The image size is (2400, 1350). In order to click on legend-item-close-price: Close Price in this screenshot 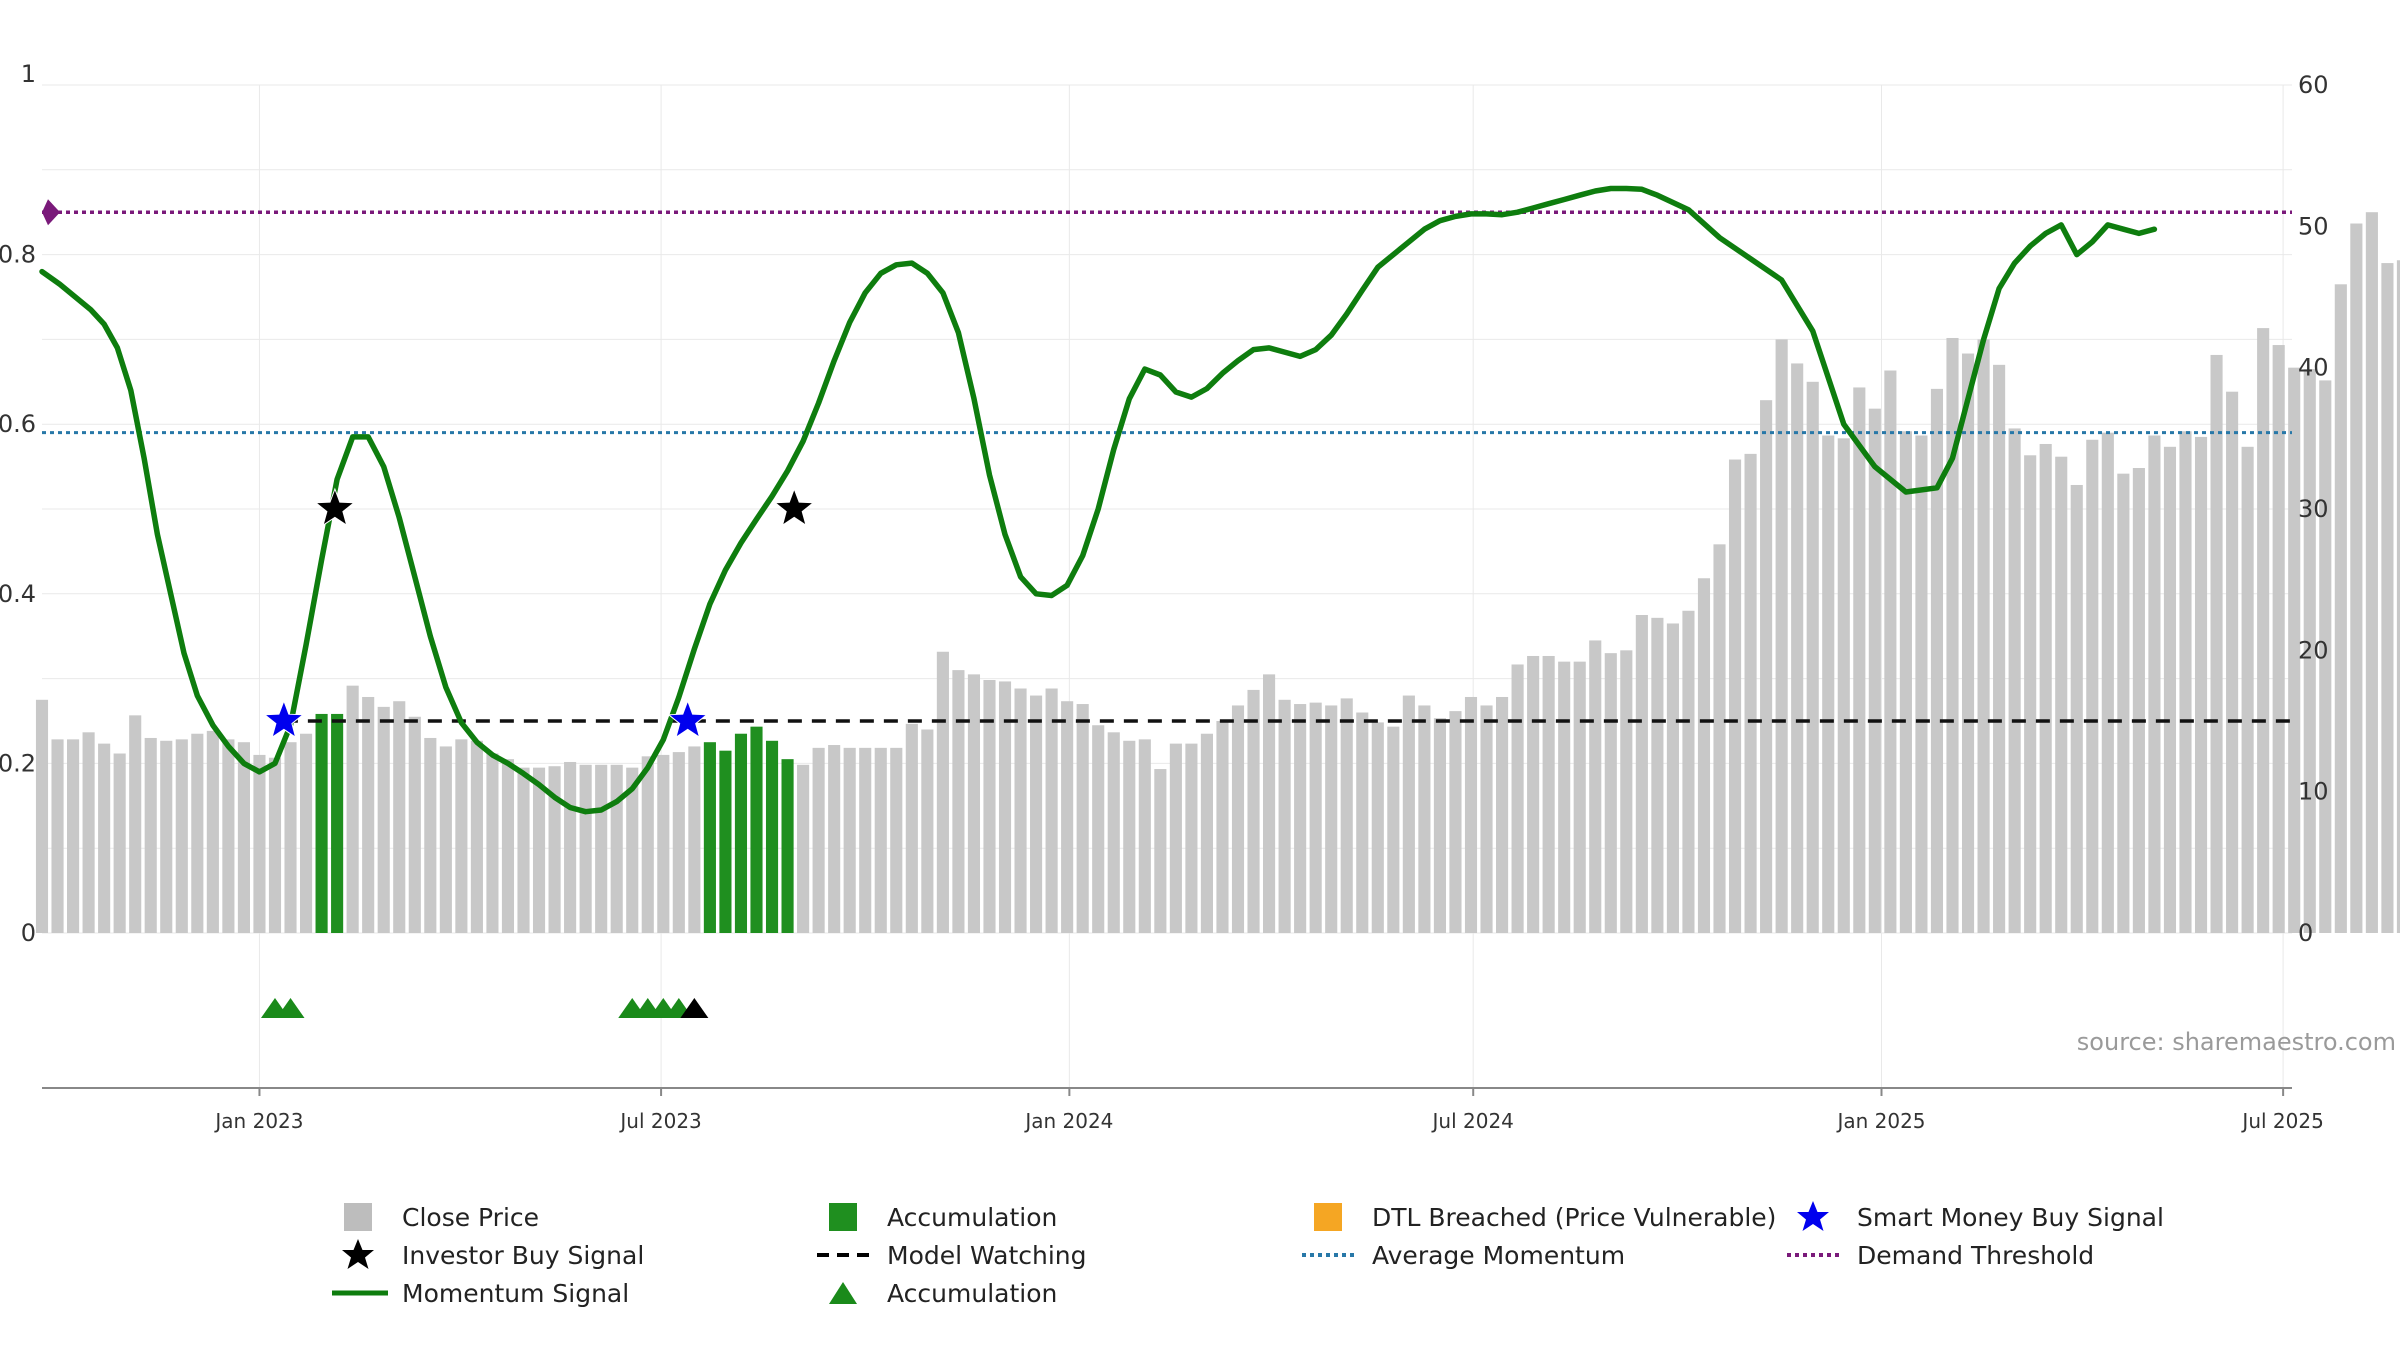, I will do `click(434, 1217)`.